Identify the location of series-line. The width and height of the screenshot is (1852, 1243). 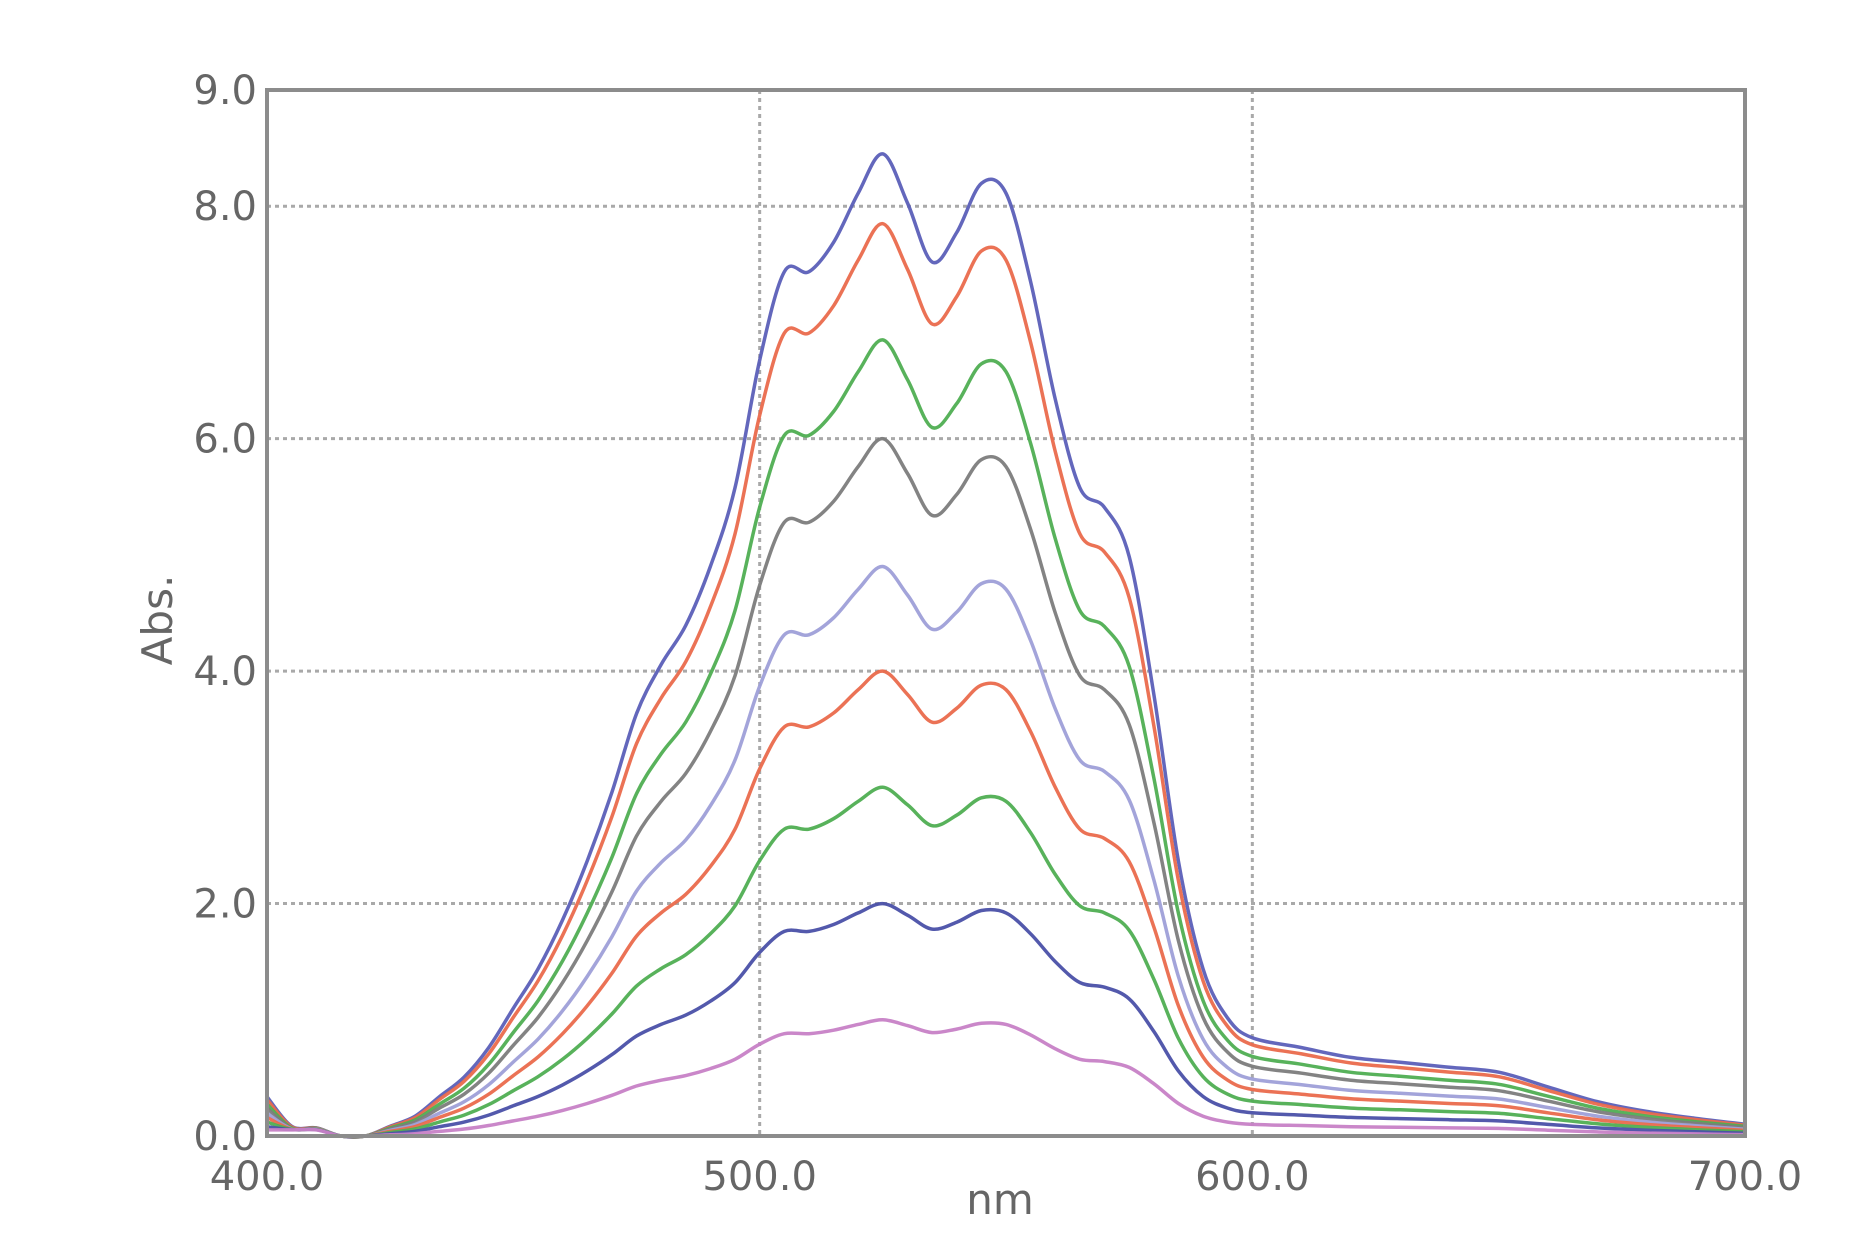
(1006, 1078).